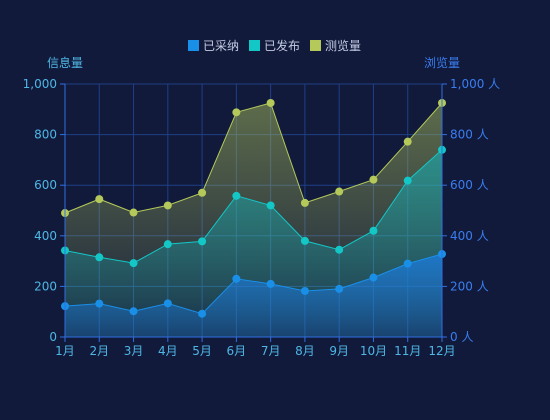  I want to click on x-tick-label: 7月, so click(271, 351).